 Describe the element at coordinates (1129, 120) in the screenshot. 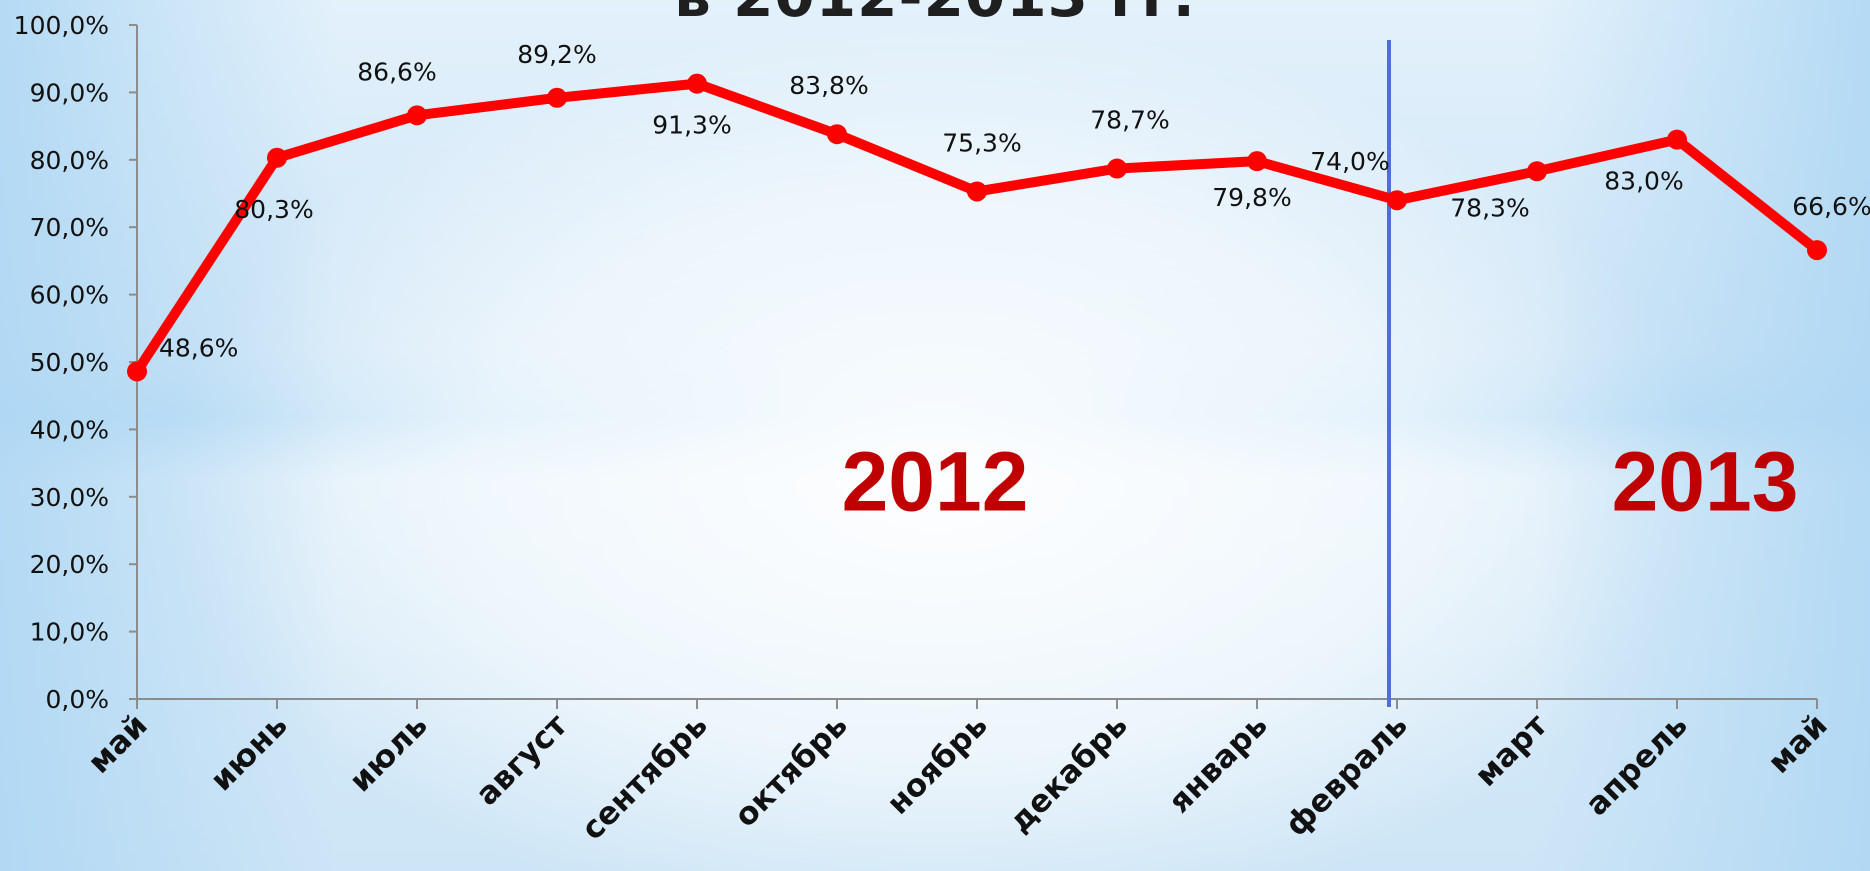

I see `data-label: 78,7%` at that location.